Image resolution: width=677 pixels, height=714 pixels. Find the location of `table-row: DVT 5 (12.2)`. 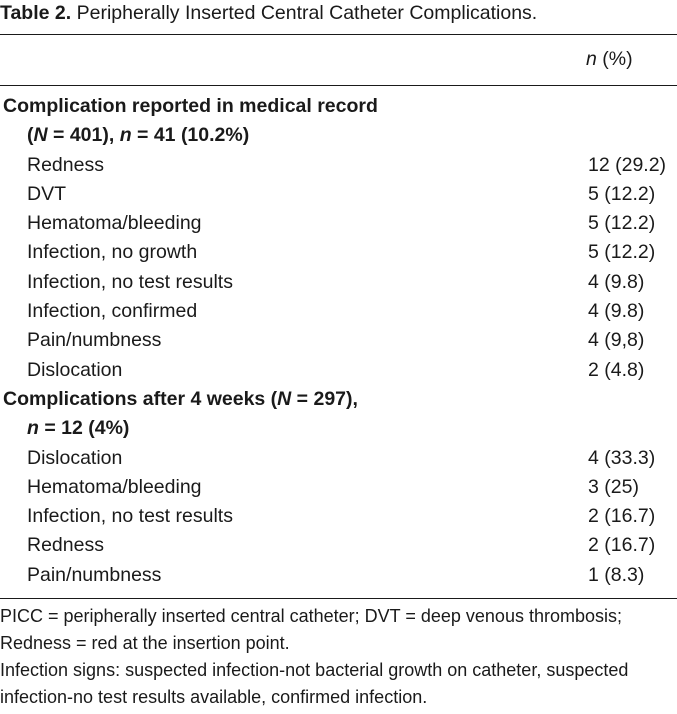

table-row: DVT 5 (12.2) is located at coordinates (338, 194).